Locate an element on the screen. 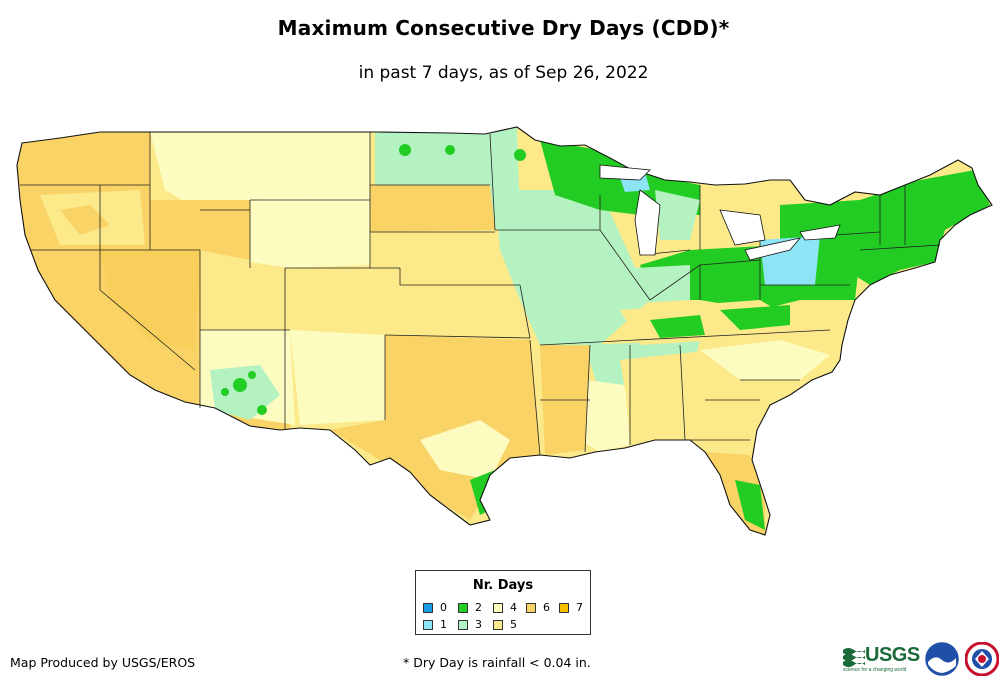  map-title: Maximum Consecutive Dry Days (CDD)* is located at coordinates (503, 28).